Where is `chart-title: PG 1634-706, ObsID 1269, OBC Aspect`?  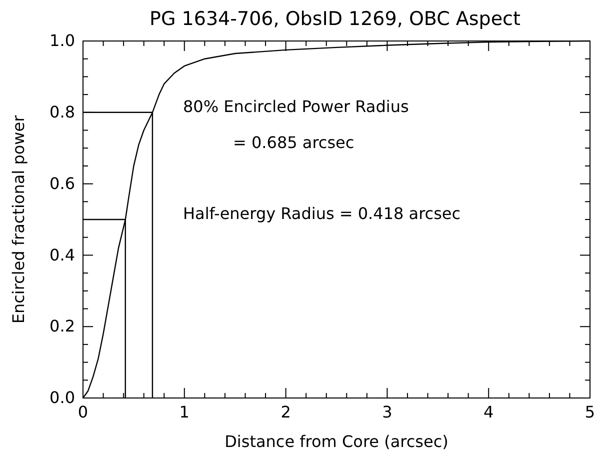 chart-title: PG 1634-706, ObsID 1269, OBC Aspect is located at coordinates (335, 19).